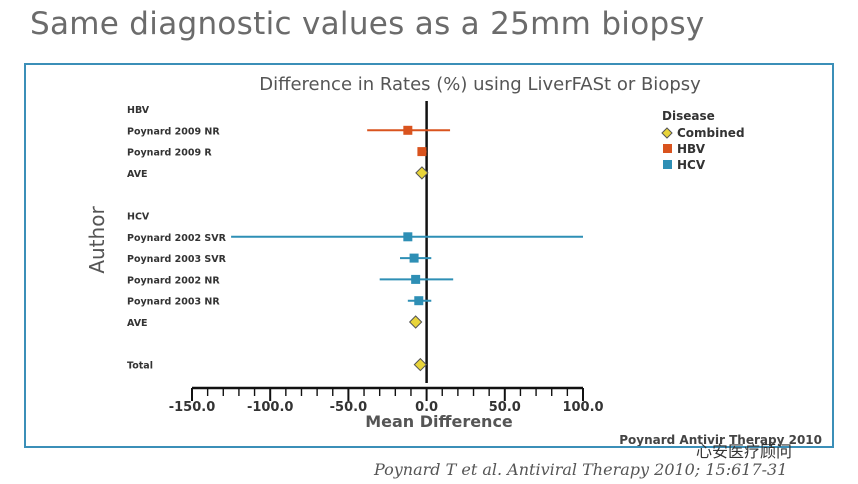  I want to click on row-label: Poynard 2003 NR, so click(173, 302).